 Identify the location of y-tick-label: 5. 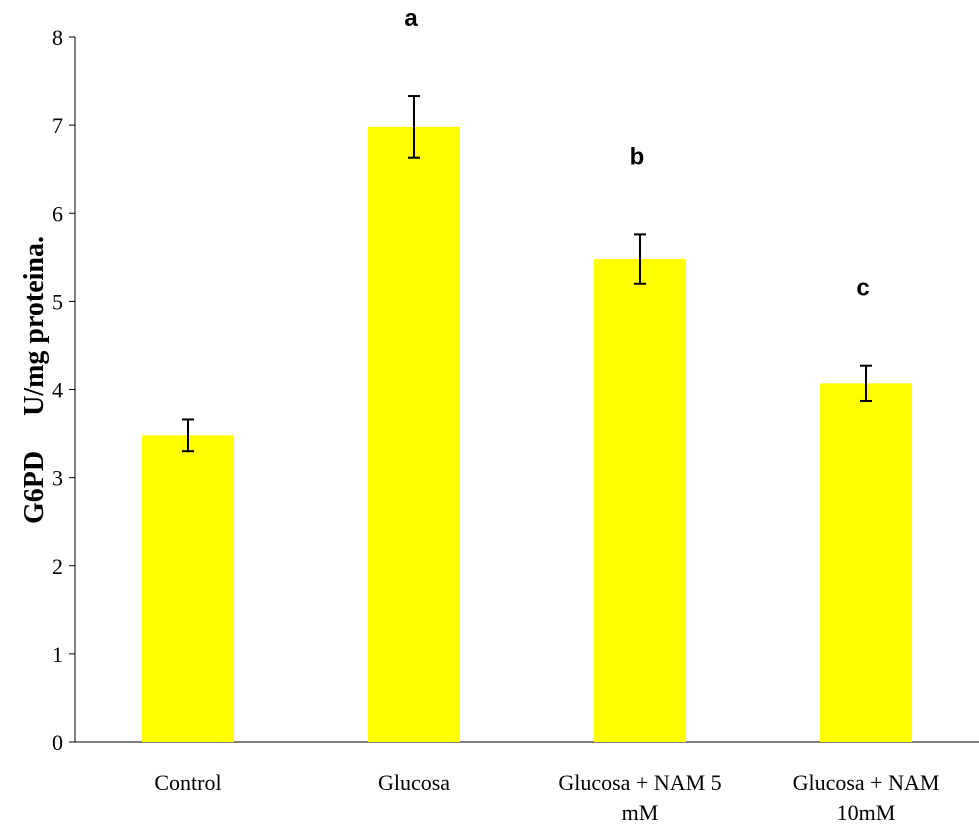
(57, 301).